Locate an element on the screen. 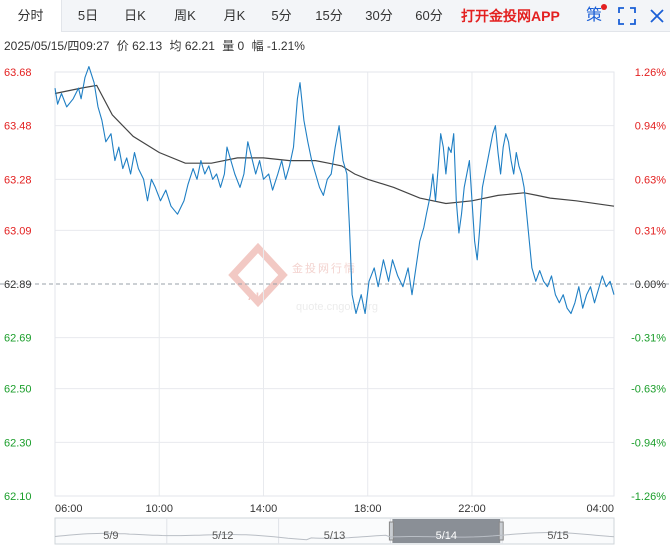 The image size is (670, 546). x-tick: 18:00 is located at coordinates (368, 509).